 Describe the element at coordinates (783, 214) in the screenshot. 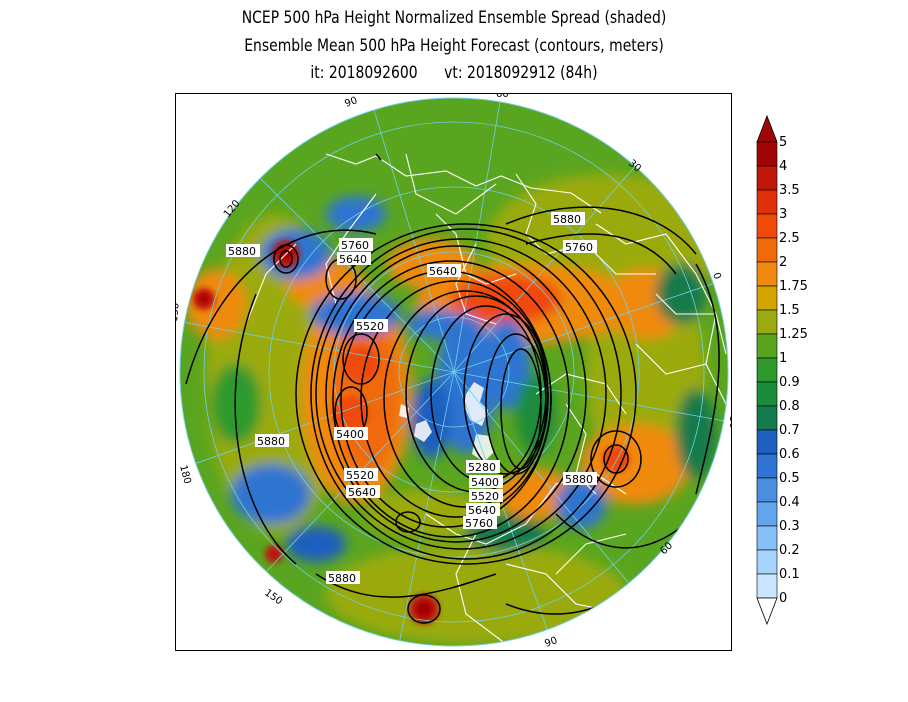

I see `colorbar-label: 3` at that location.